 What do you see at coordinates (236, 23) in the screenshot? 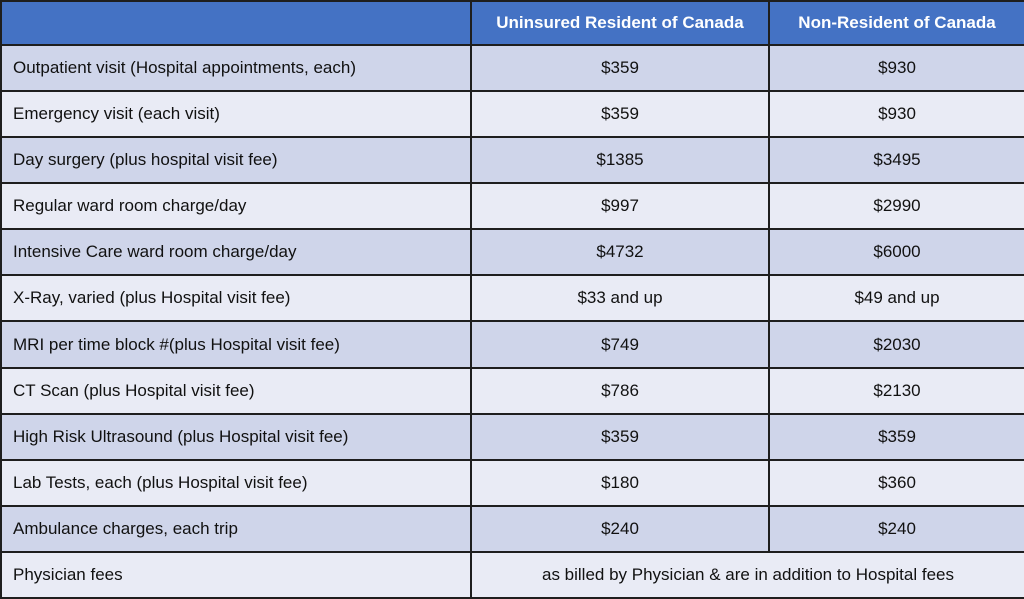
I see `header-cell-empty` at bounding box center [236, 23].